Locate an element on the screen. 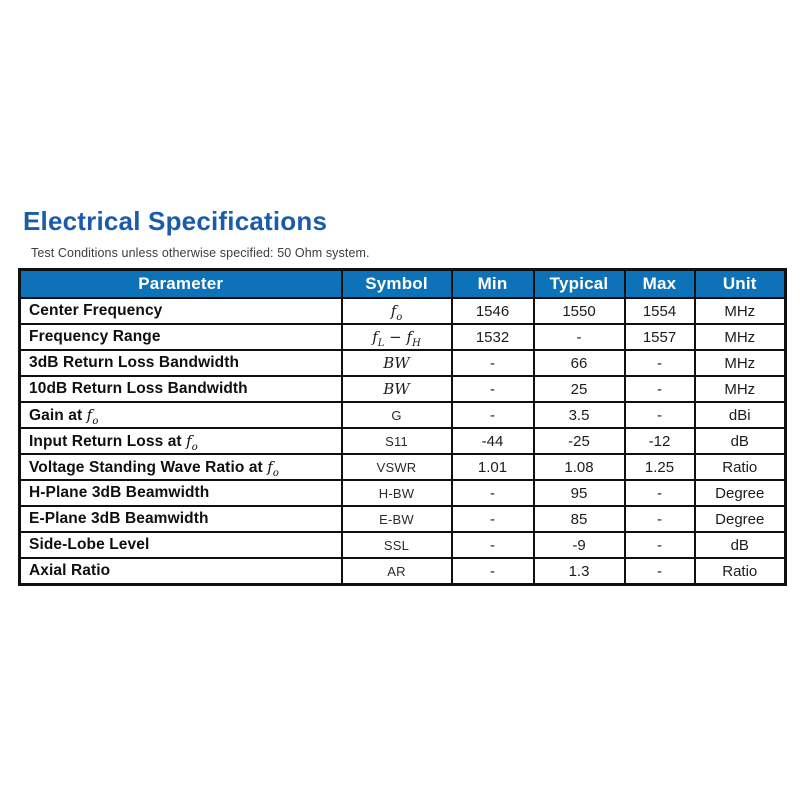 This screenshot has height=800, width=800. cell-symbol: fL − fH is located at coordinates (396, 337).